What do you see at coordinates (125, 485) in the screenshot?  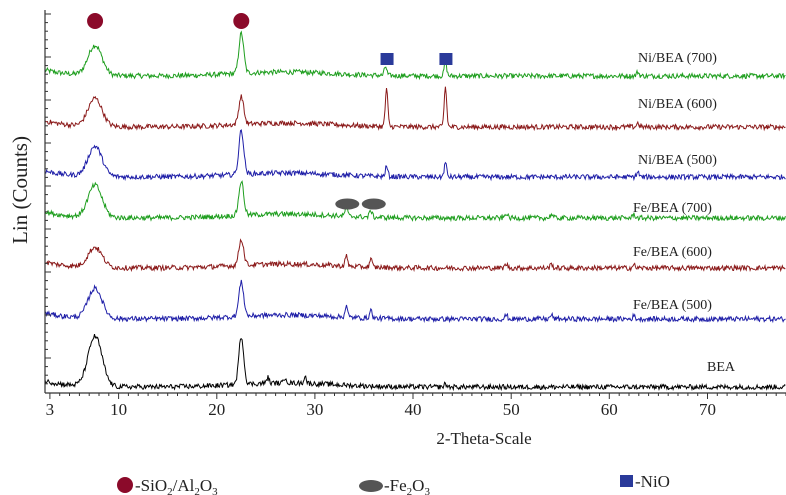 I see `legend-circle-marker` at bounding box center [125, 485].